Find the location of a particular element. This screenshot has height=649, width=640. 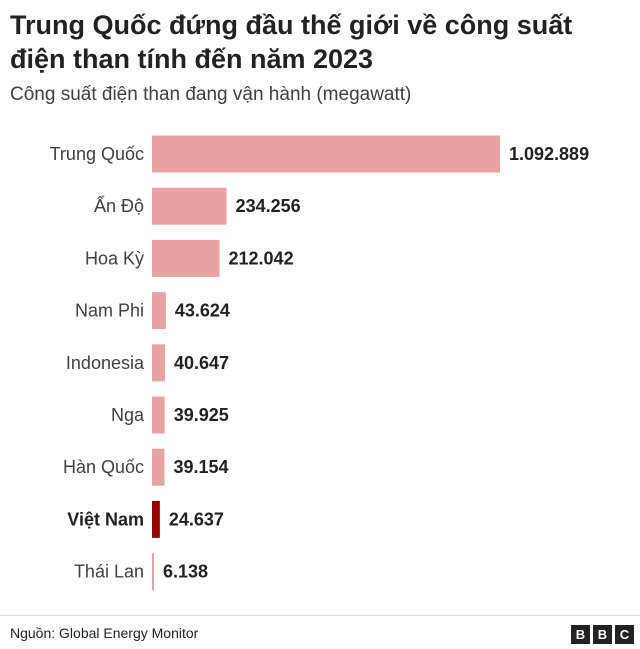

bbc-logo-letter-2: B is located at coordinates (602, 634).